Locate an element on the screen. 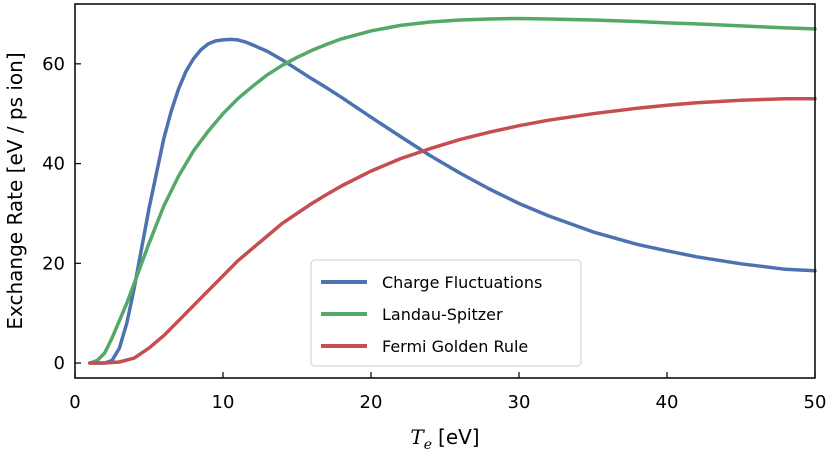  x-axis-ticks: 0 10 20 30 40 50 is located at coordinates (447, 392).